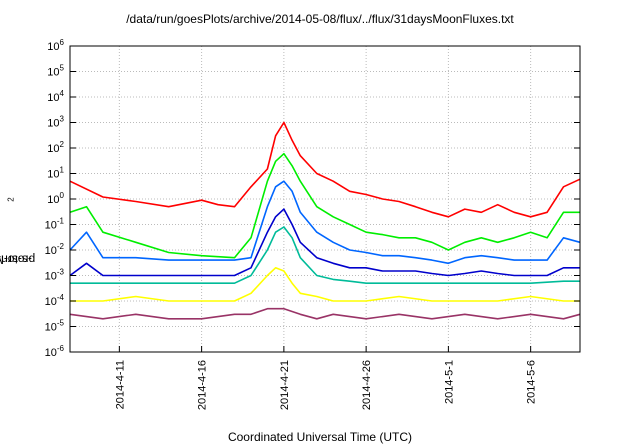 This screenshot has height=448, width=640. I want to click on x-axis-label: Coordinated Universal Time (UTC), so click(320, 437).